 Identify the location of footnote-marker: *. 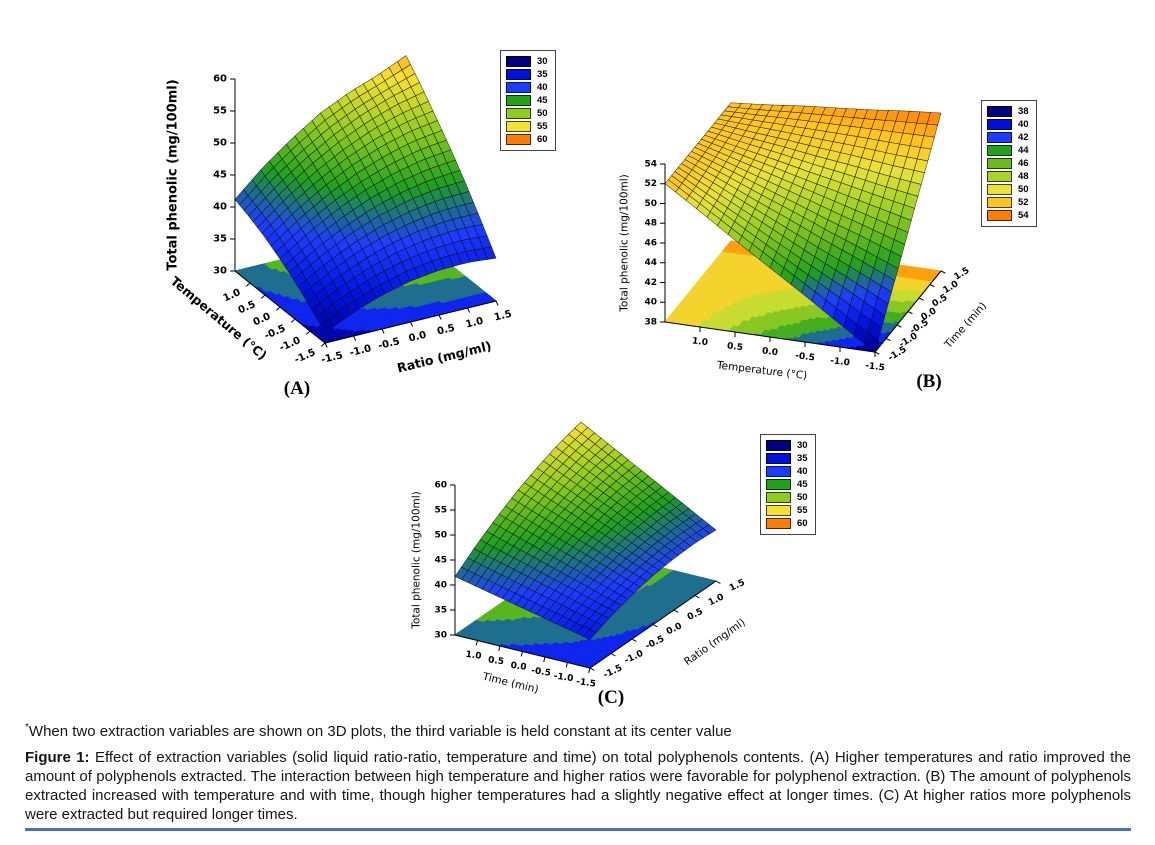
(27, 727).